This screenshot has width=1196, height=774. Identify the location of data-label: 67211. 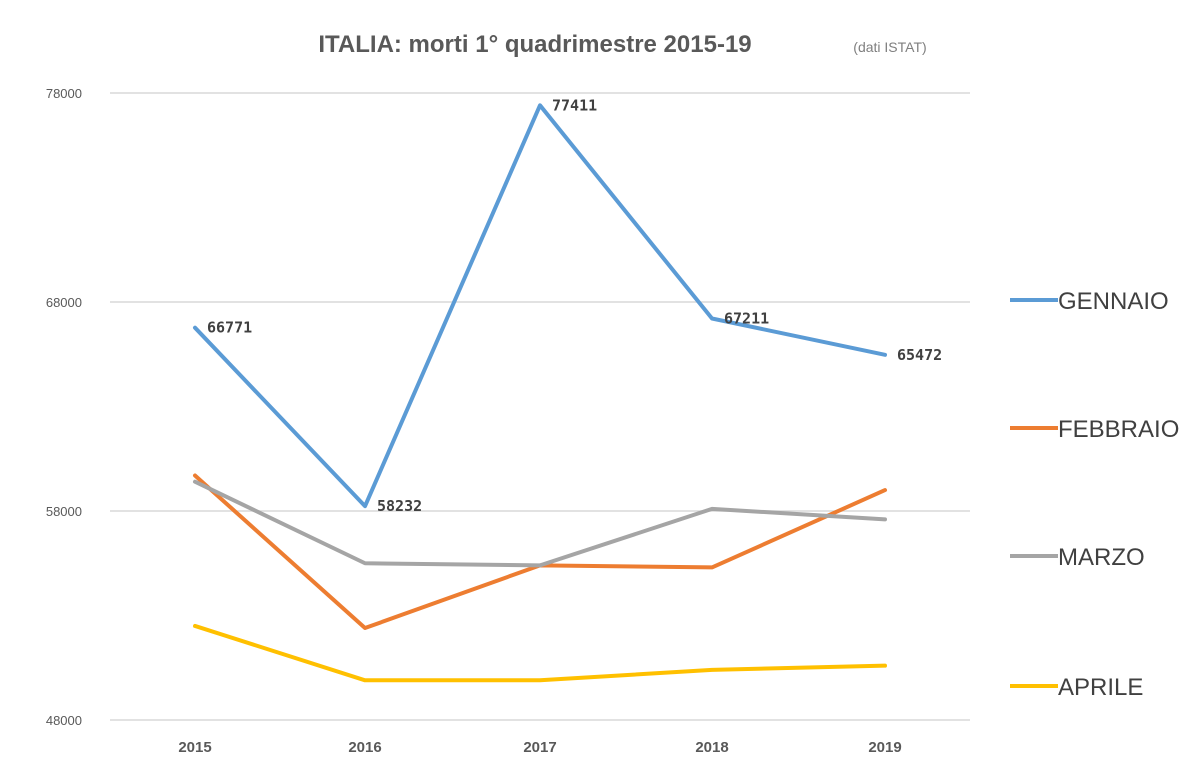
(746, 318).